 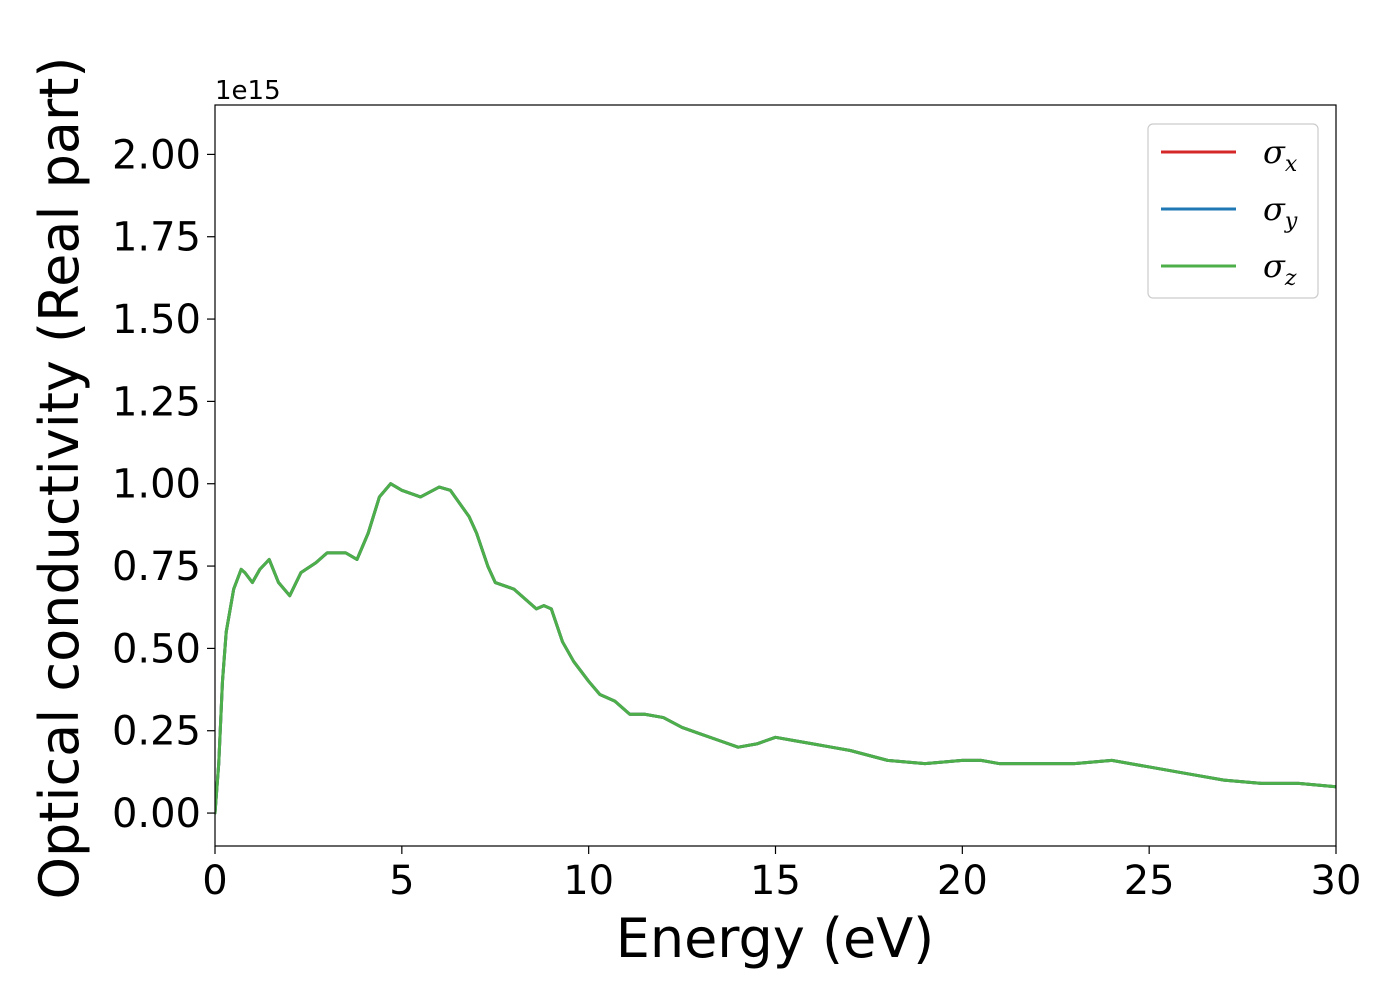 I want to click on legend-box, so click(x=1233, y=211).